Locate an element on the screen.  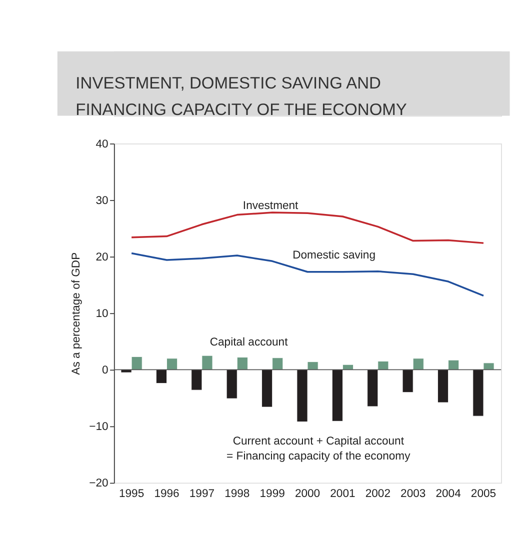
x-tick-label: 2001 is located at coordinates (343, 494).